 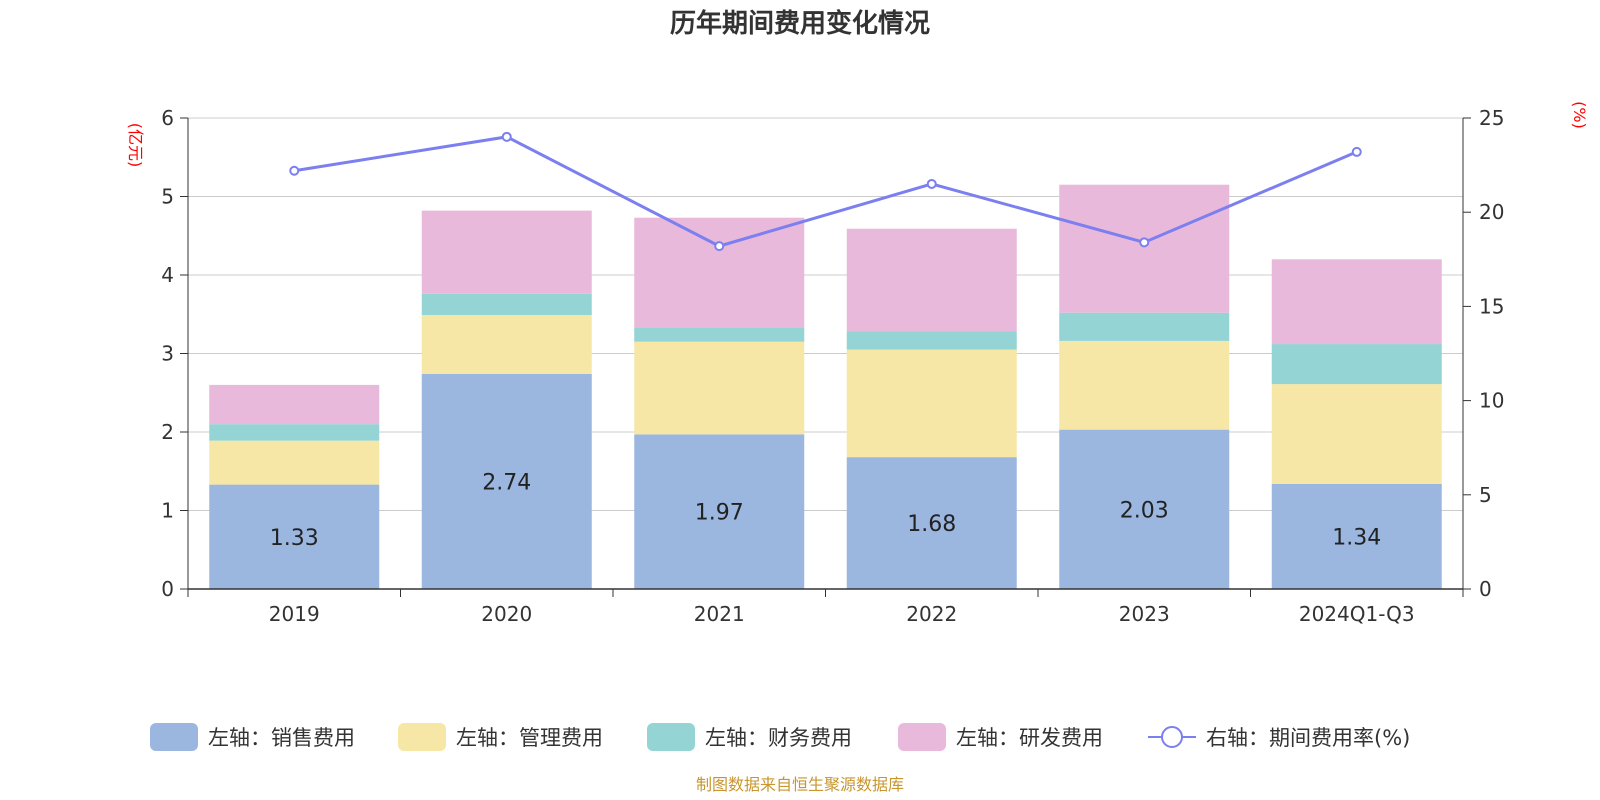 What do you see at coordinates (167, 197) in the screenshot?
I see `left-axis-tick-label: 5` at bounding box center [167, 197].